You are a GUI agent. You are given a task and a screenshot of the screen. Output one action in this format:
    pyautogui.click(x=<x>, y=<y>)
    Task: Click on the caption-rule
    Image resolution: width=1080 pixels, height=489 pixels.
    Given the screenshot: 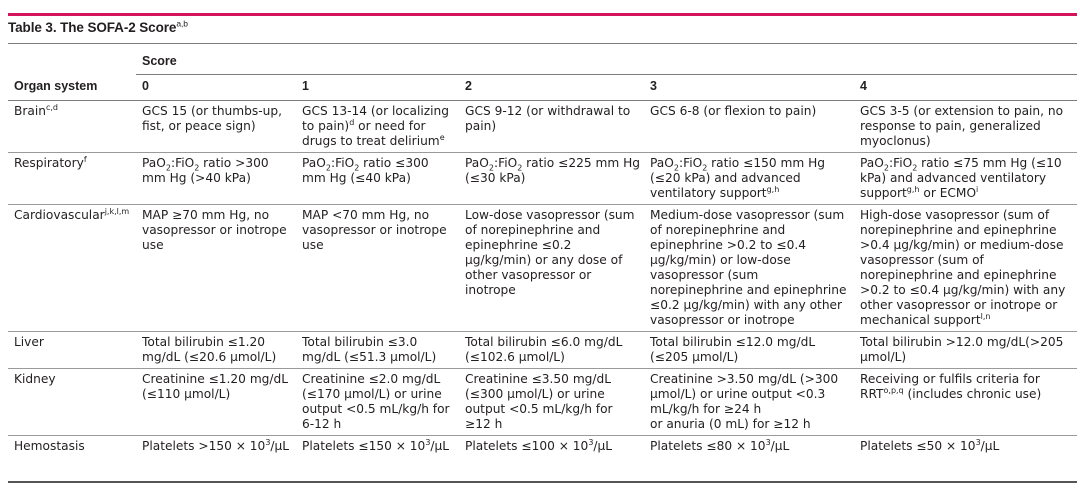 What is the action you would take?
    pyautogui.click(x=542, y=43)
    